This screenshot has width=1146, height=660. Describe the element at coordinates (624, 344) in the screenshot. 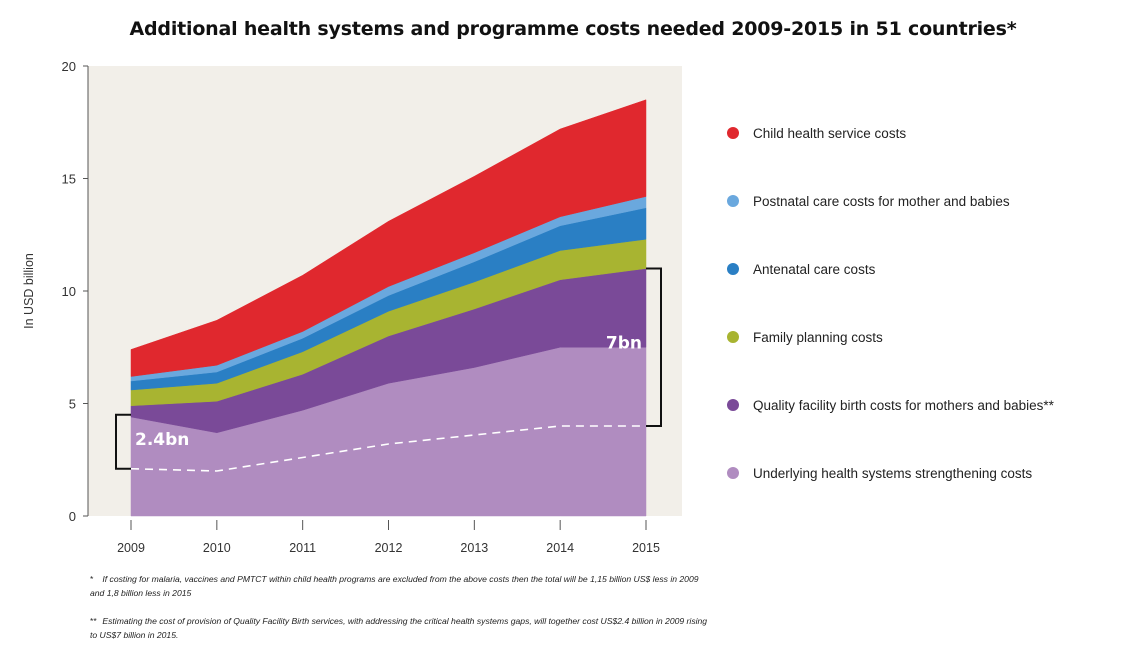

I see `annotation-label: 7bn` at that location.